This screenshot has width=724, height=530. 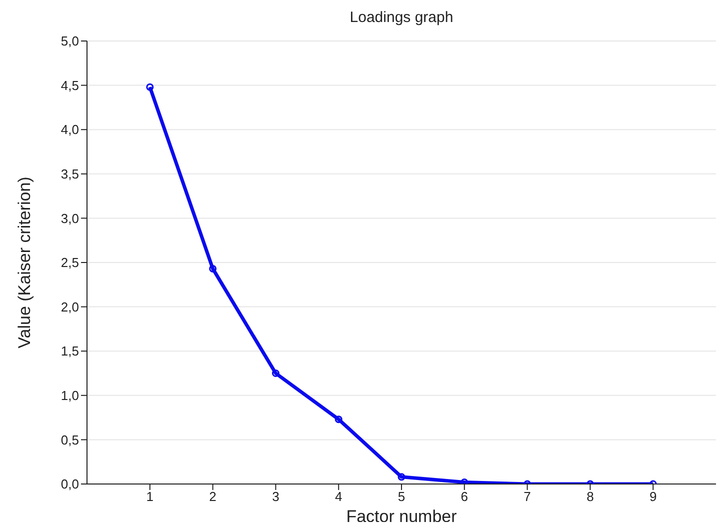 I want to click on x-tick-label: 3, so click(x=276, y=496).